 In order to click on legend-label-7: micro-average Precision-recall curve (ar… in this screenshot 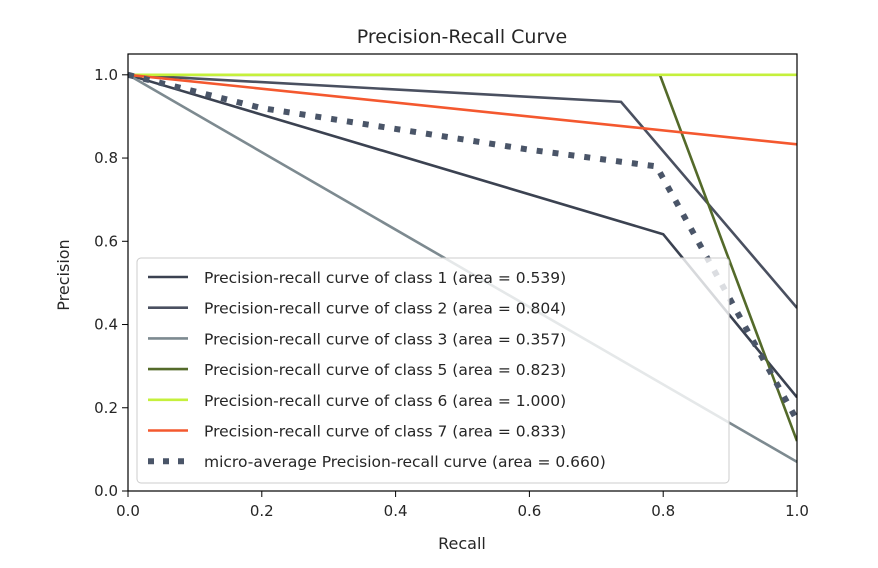, I will do `click(405, 462)`.